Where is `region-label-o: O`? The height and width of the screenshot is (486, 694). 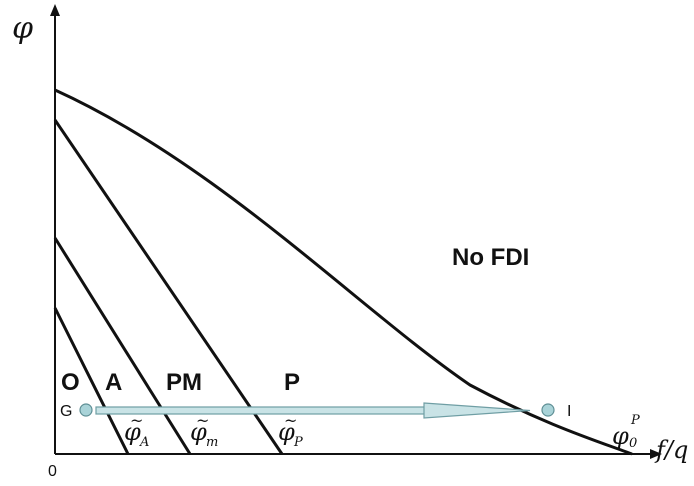 region-label-o: O is located at coordinates (70, 382).